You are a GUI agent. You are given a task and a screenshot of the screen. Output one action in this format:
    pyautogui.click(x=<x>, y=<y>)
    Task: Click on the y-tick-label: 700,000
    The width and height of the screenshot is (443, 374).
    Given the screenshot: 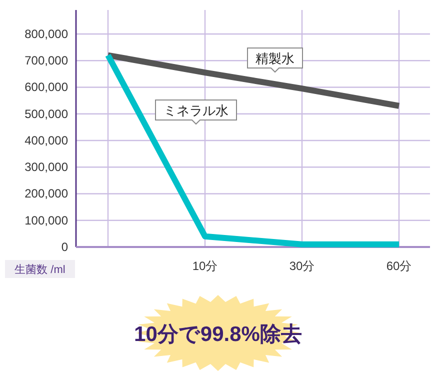 What is the action you would take?
    pyautogui.click(x=46, y=61)
    